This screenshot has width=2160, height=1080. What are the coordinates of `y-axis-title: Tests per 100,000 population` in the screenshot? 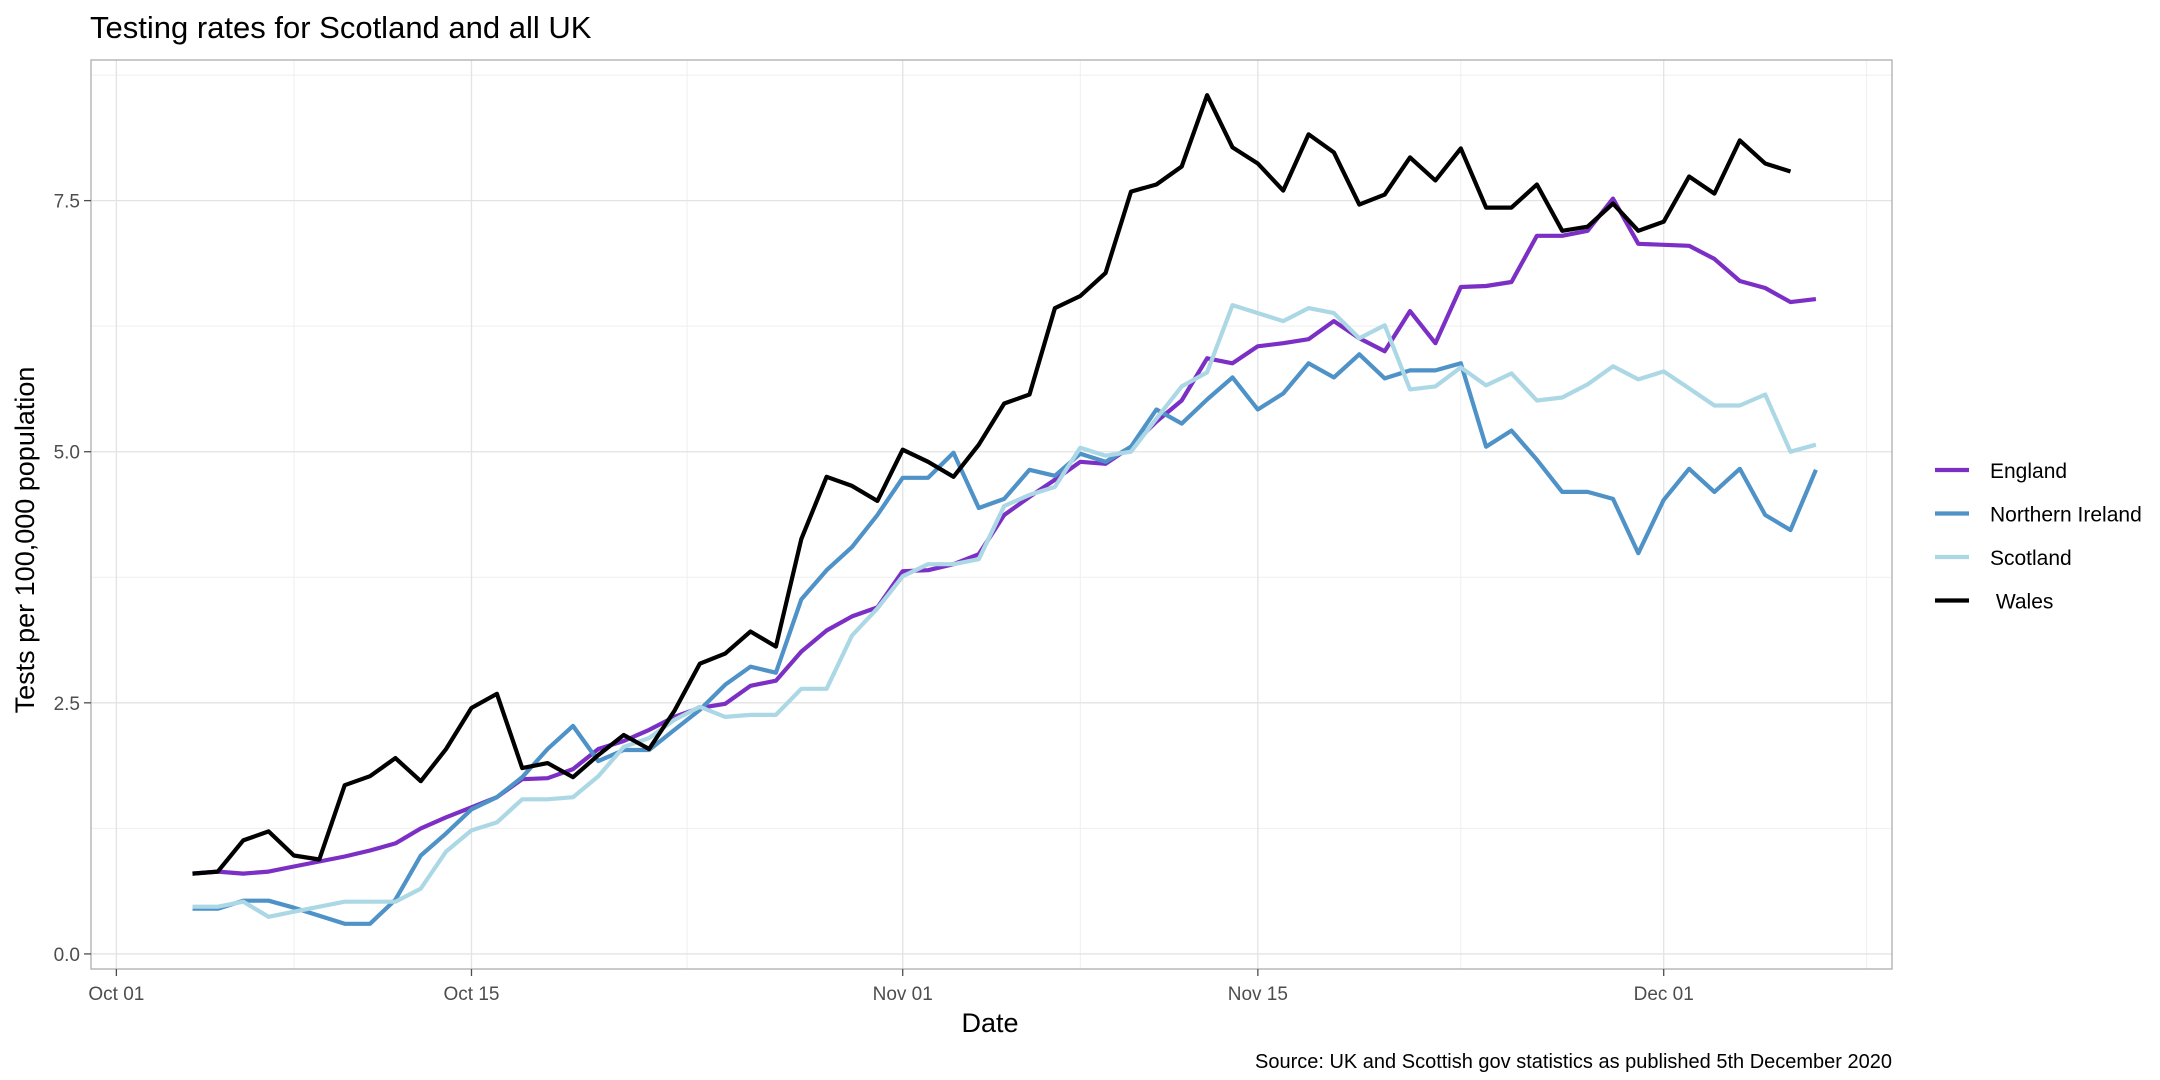 It's located at (25, 540).